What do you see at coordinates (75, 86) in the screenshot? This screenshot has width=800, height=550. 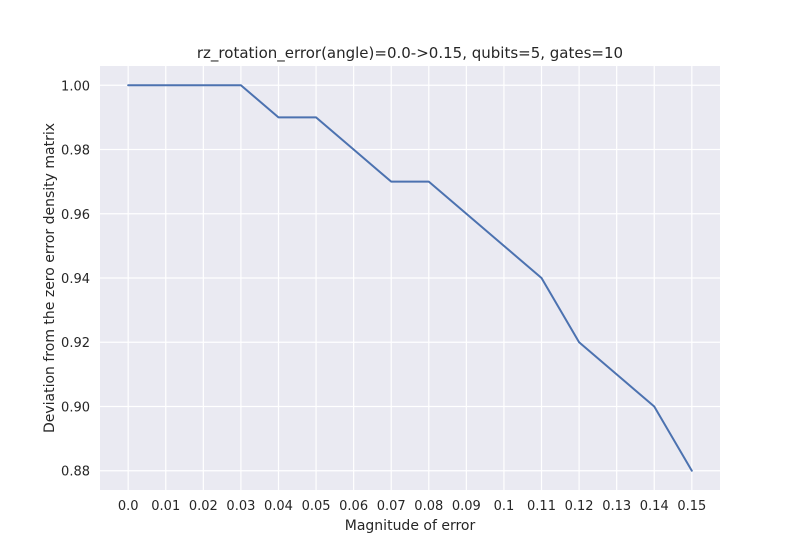 I see `y-tick-label: 1.00` at bounding box center [75, 86].